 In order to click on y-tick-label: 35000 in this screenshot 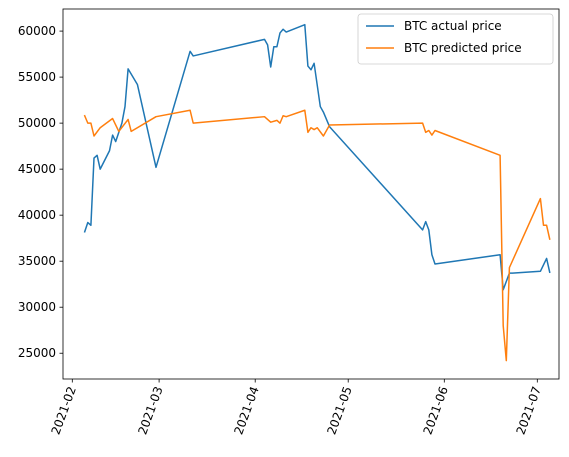, I will do `click(37, 261)`.